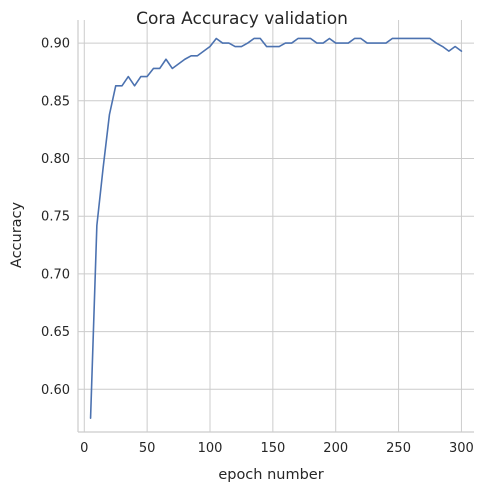 The width and height of the screenshot is (484, 492). Describe the element at coordinates (335, 448) in the screenshot. I see `x-tick-label: 200` at that location.